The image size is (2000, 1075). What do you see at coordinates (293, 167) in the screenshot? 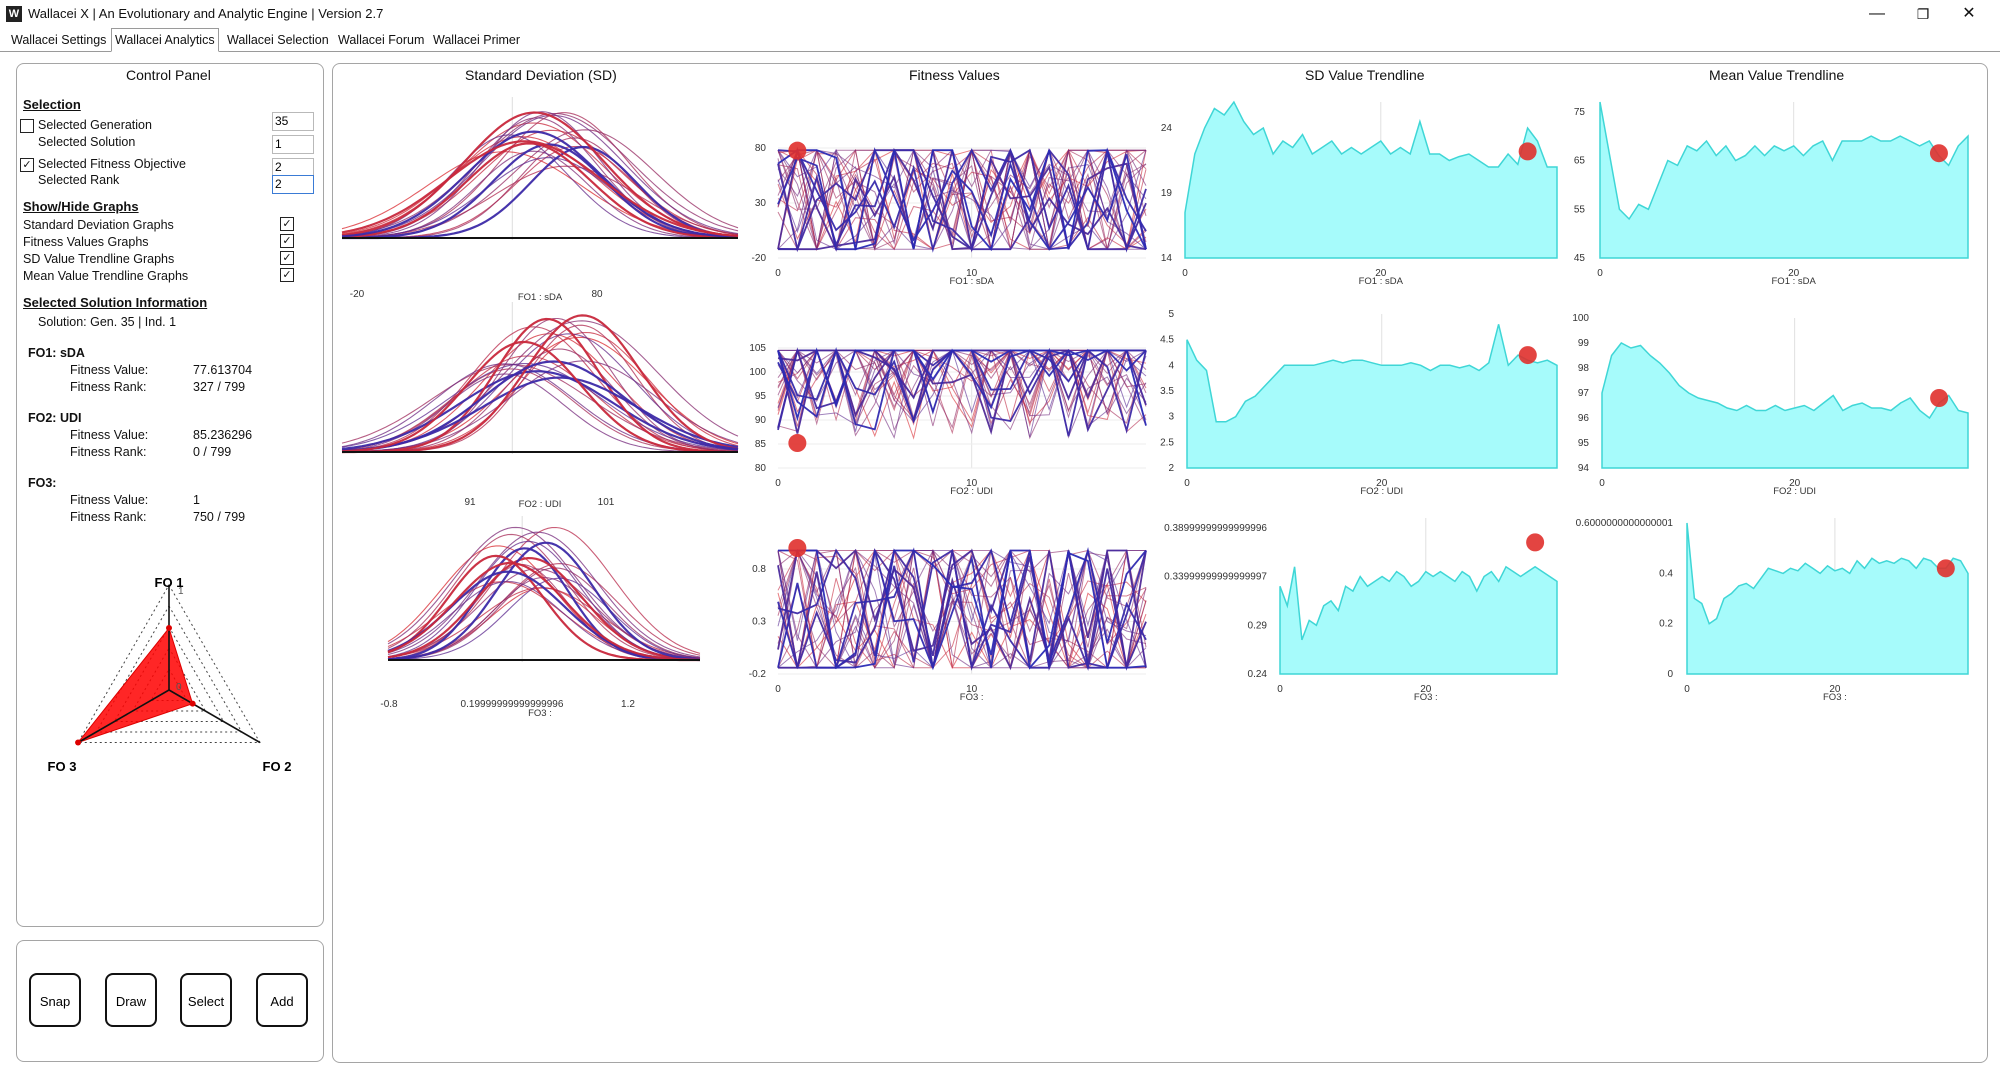
I see `selected-fitness-objective-input` at bounding box center [293, 167].